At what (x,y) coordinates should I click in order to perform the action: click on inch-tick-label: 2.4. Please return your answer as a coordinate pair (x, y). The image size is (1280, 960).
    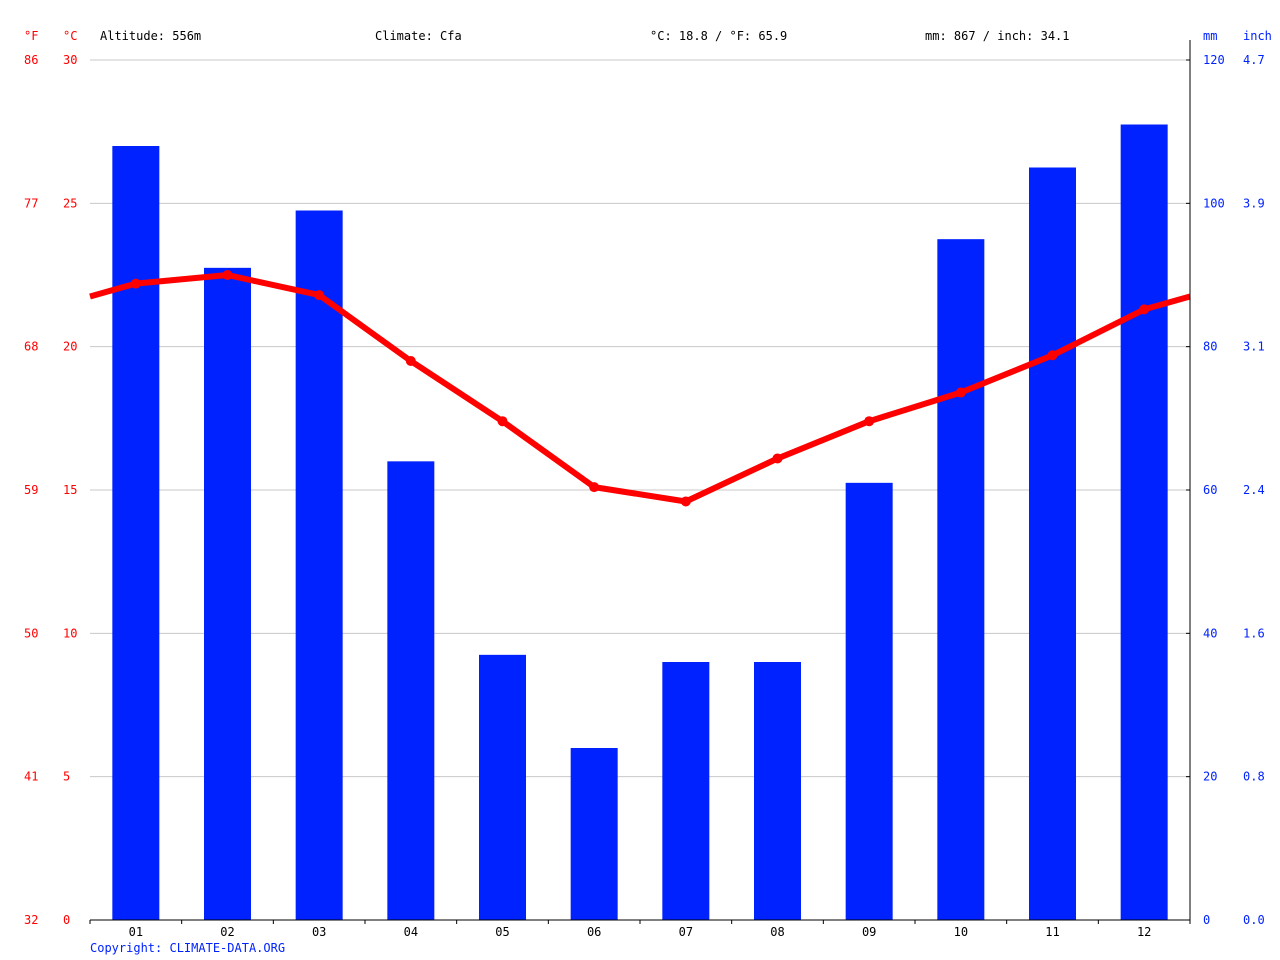
    Looking at the image, I should click on (1254, 490).